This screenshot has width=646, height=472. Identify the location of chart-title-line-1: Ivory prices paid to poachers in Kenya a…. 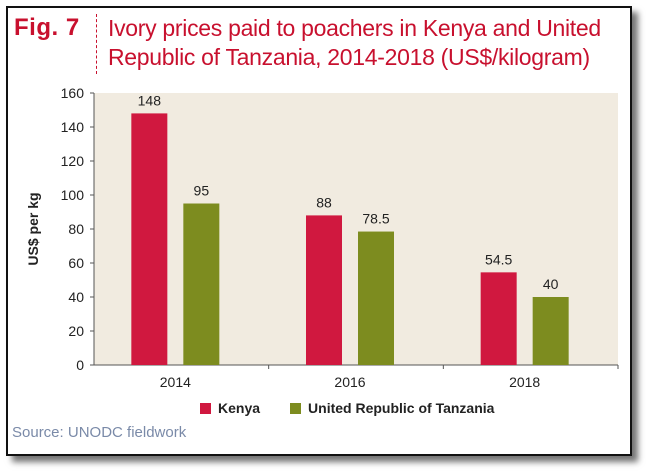
(354, 28).